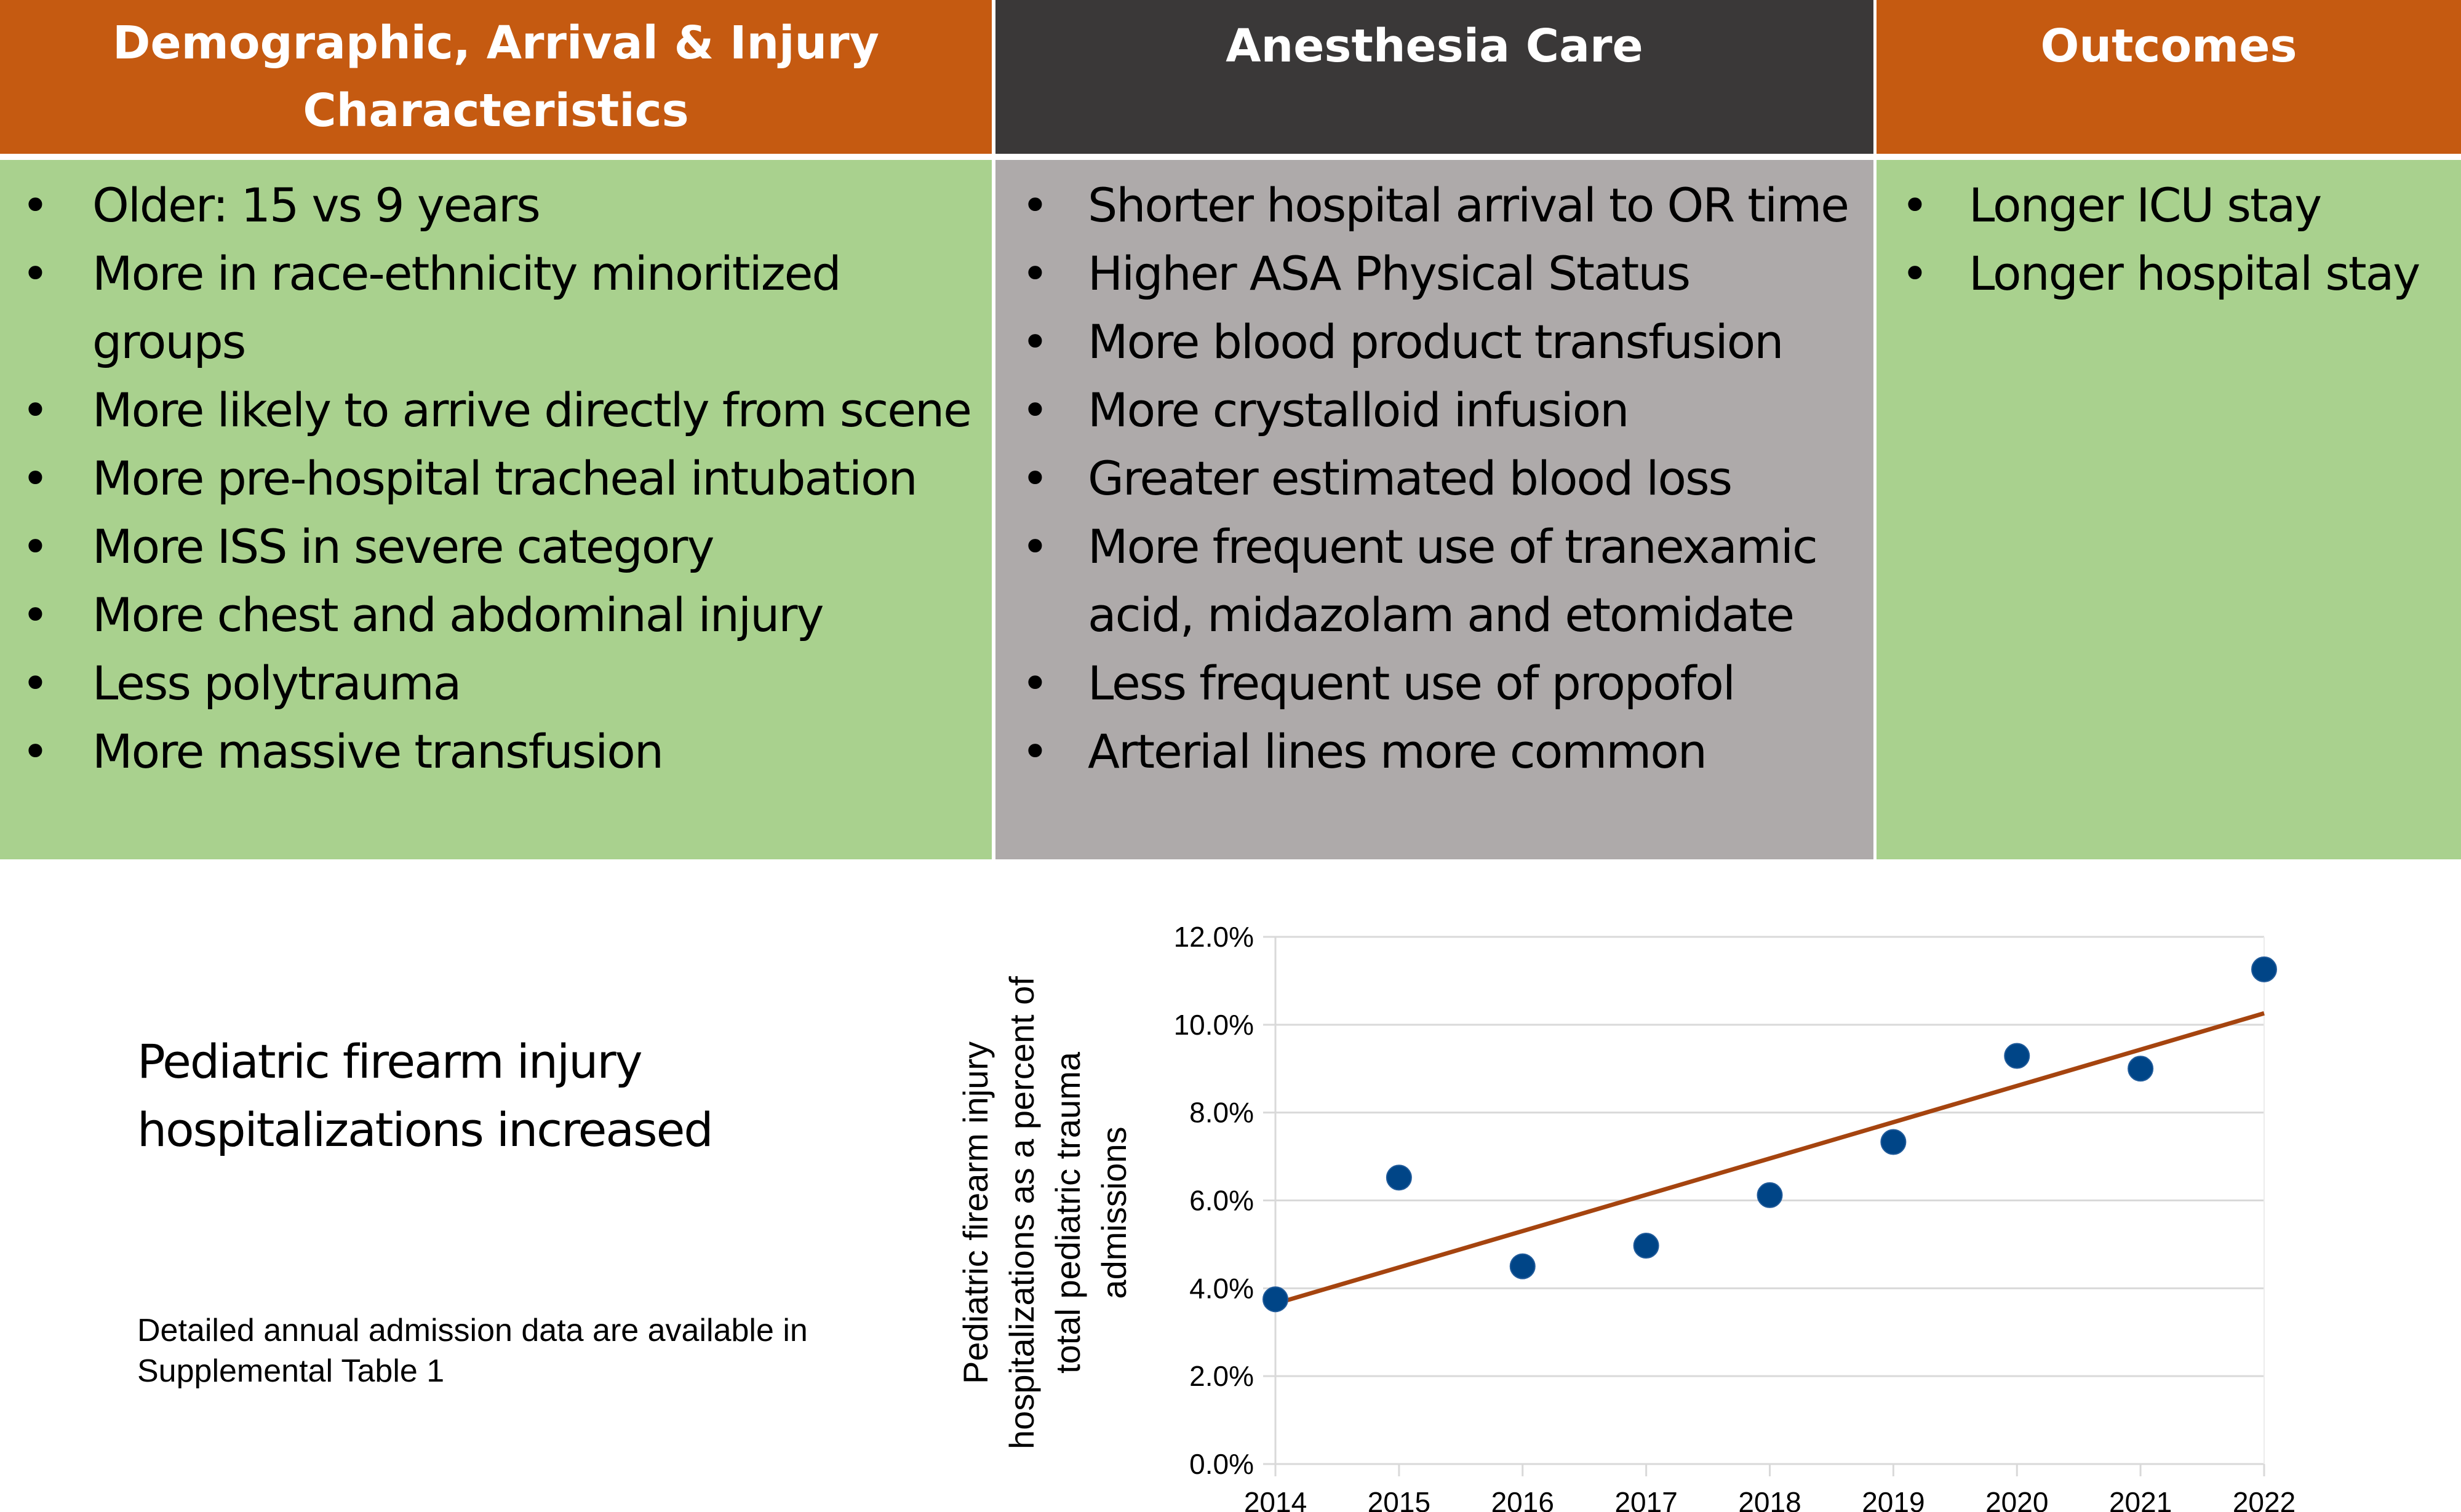  I want to click on x-tick-label: 2019, so click(1893, 1499).